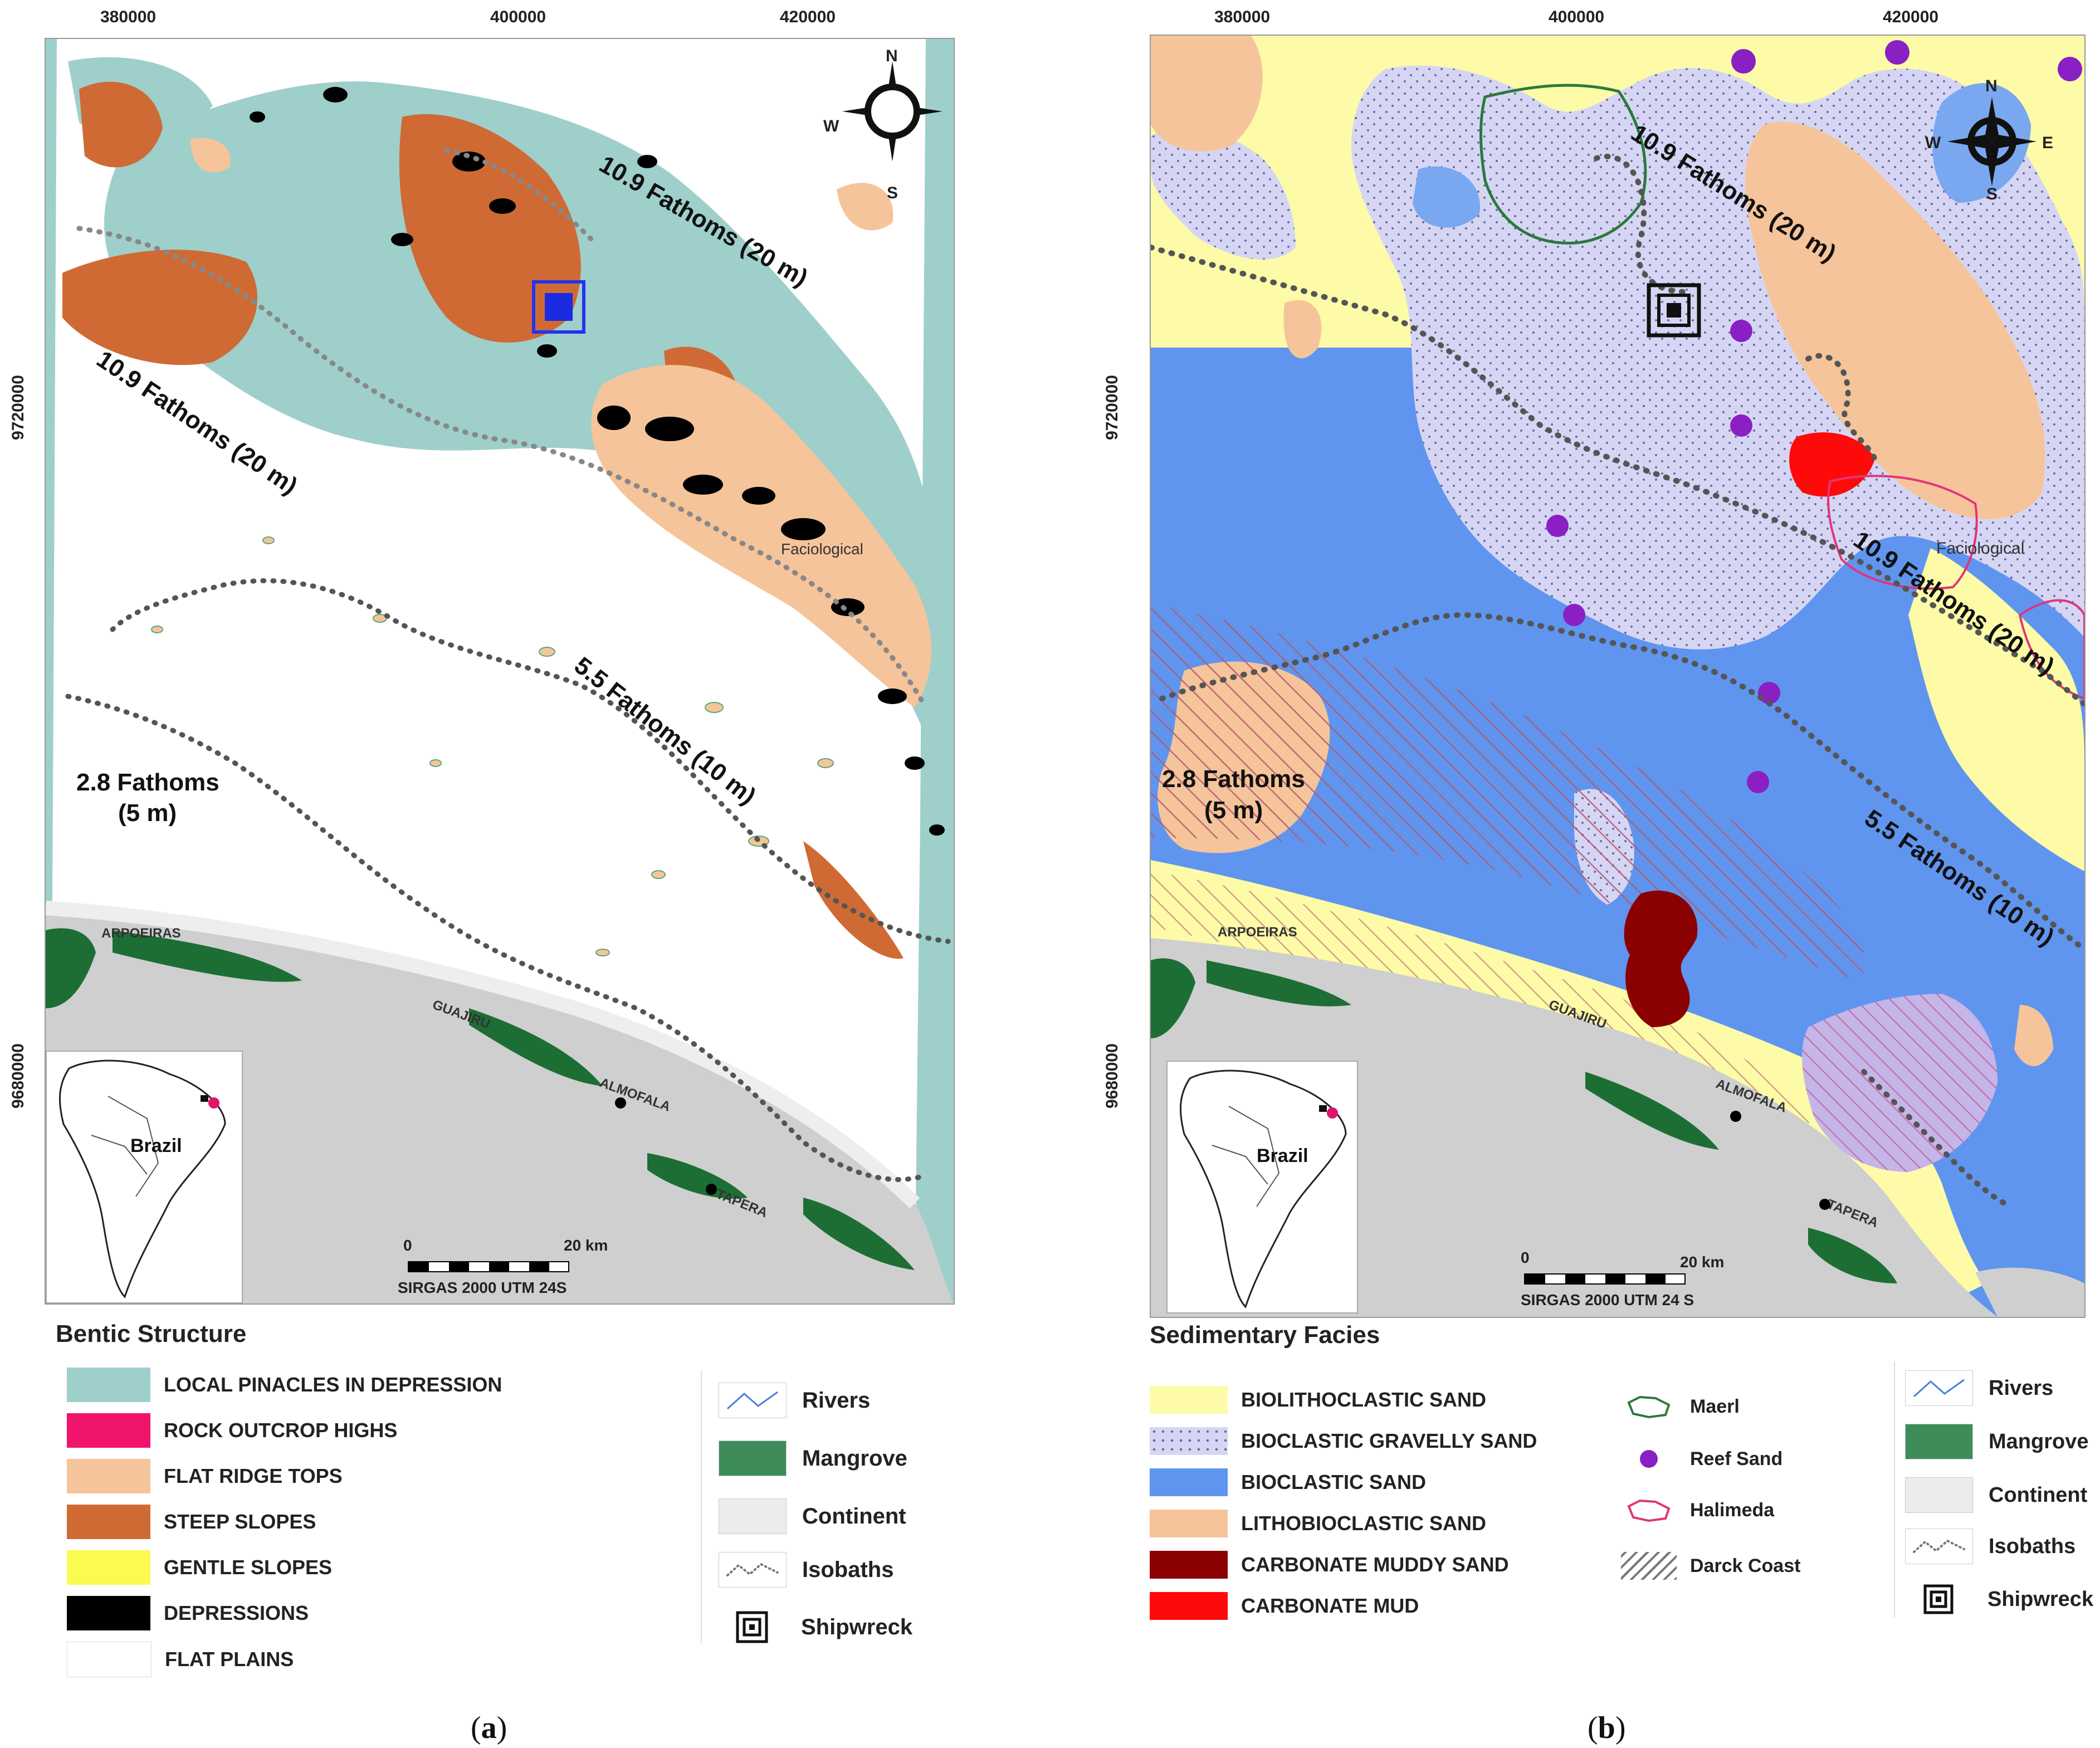 The height and width of the screenshot is (1748, 2100). What do you see at coordinates (1697, 1510) in the screenshot?
I see `legend-halimeda: Halimeda` at bounding box center [1697, 1510].